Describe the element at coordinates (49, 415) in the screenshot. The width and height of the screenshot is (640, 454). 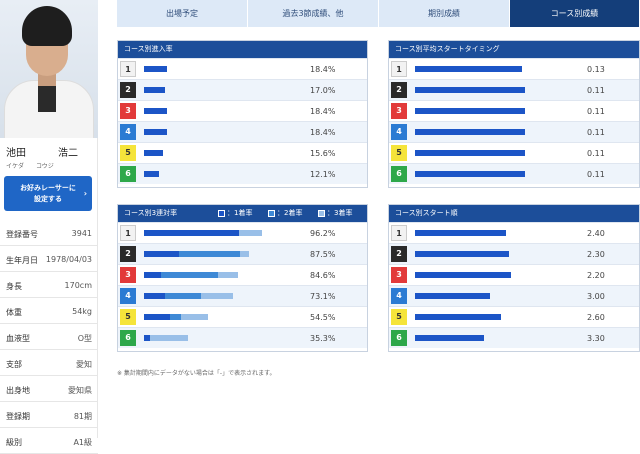
I see `profile-row: 登録期 81期` at that location.